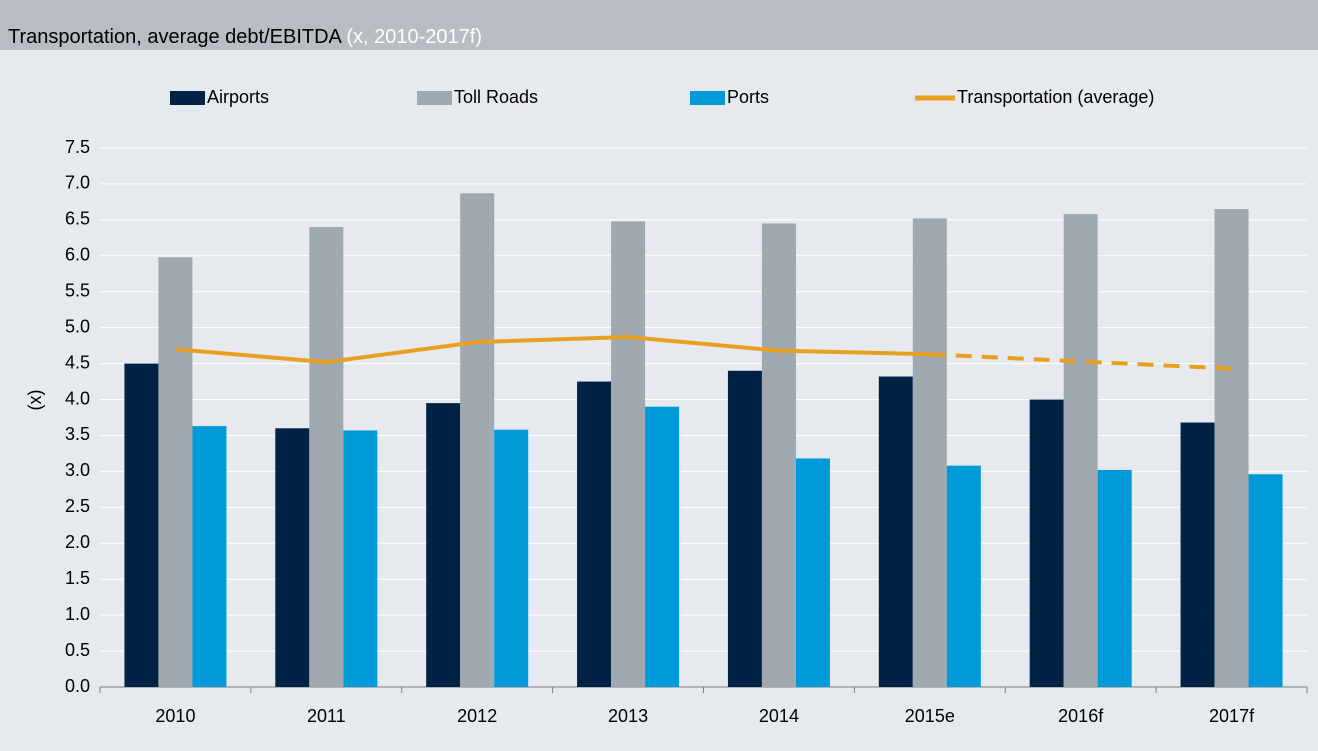  Describe the element at coordinates (77, 686) in the screenshot. I see `y-tick-label: 0.0` at that location.